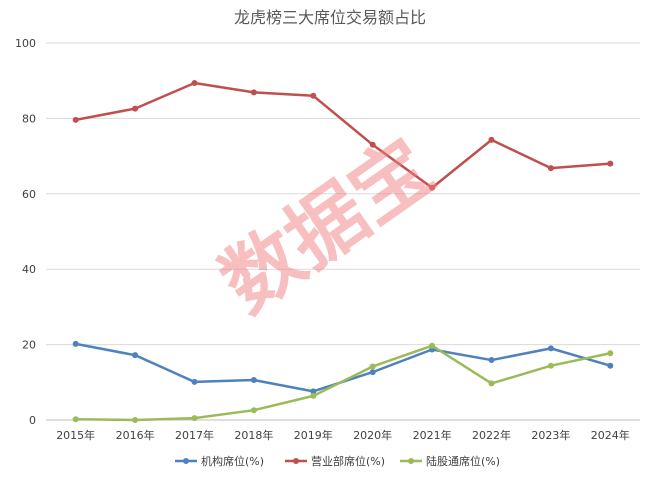 The height and width of the screenshot is (477, 660). I want to click on x-tick-label: 2021年, so click(432, 435).